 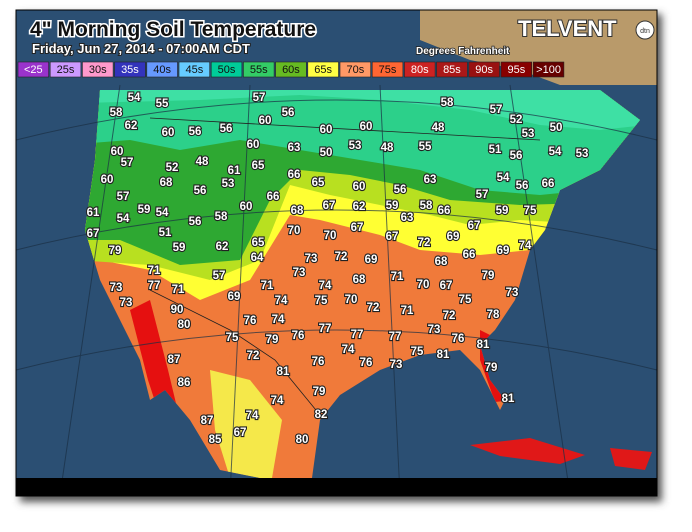 I want to click on legend-label: 90s, so click(x=484, y=70).